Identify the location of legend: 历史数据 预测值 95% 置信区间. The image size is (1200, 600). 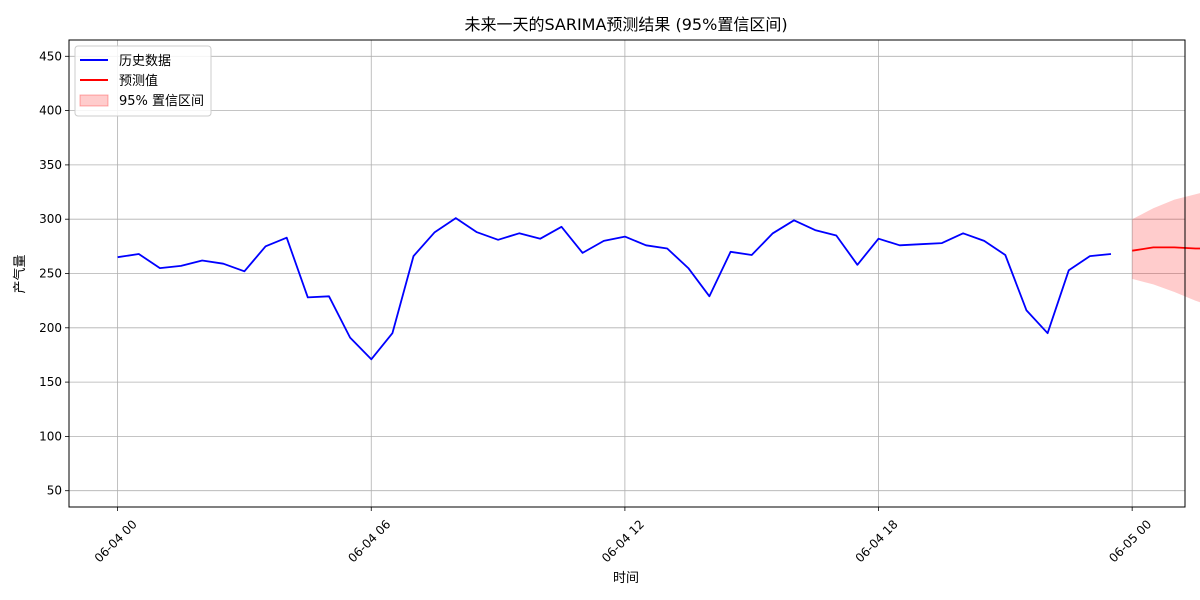
(143, 81).